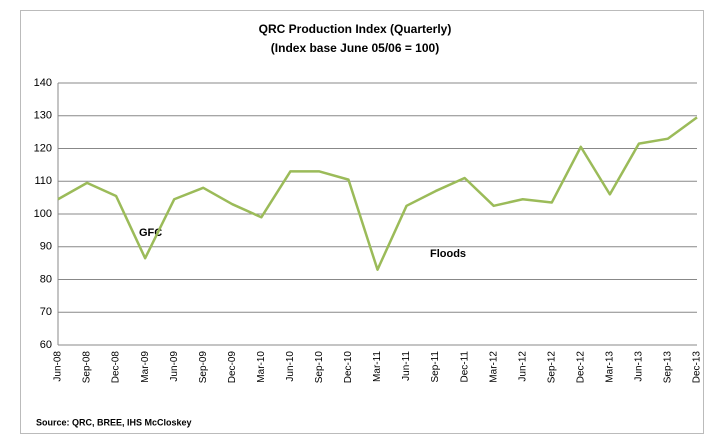  Describe the element at coordinates (290, 366) in the screenshot. I see `x-tick-label: Jun-10` at that location.